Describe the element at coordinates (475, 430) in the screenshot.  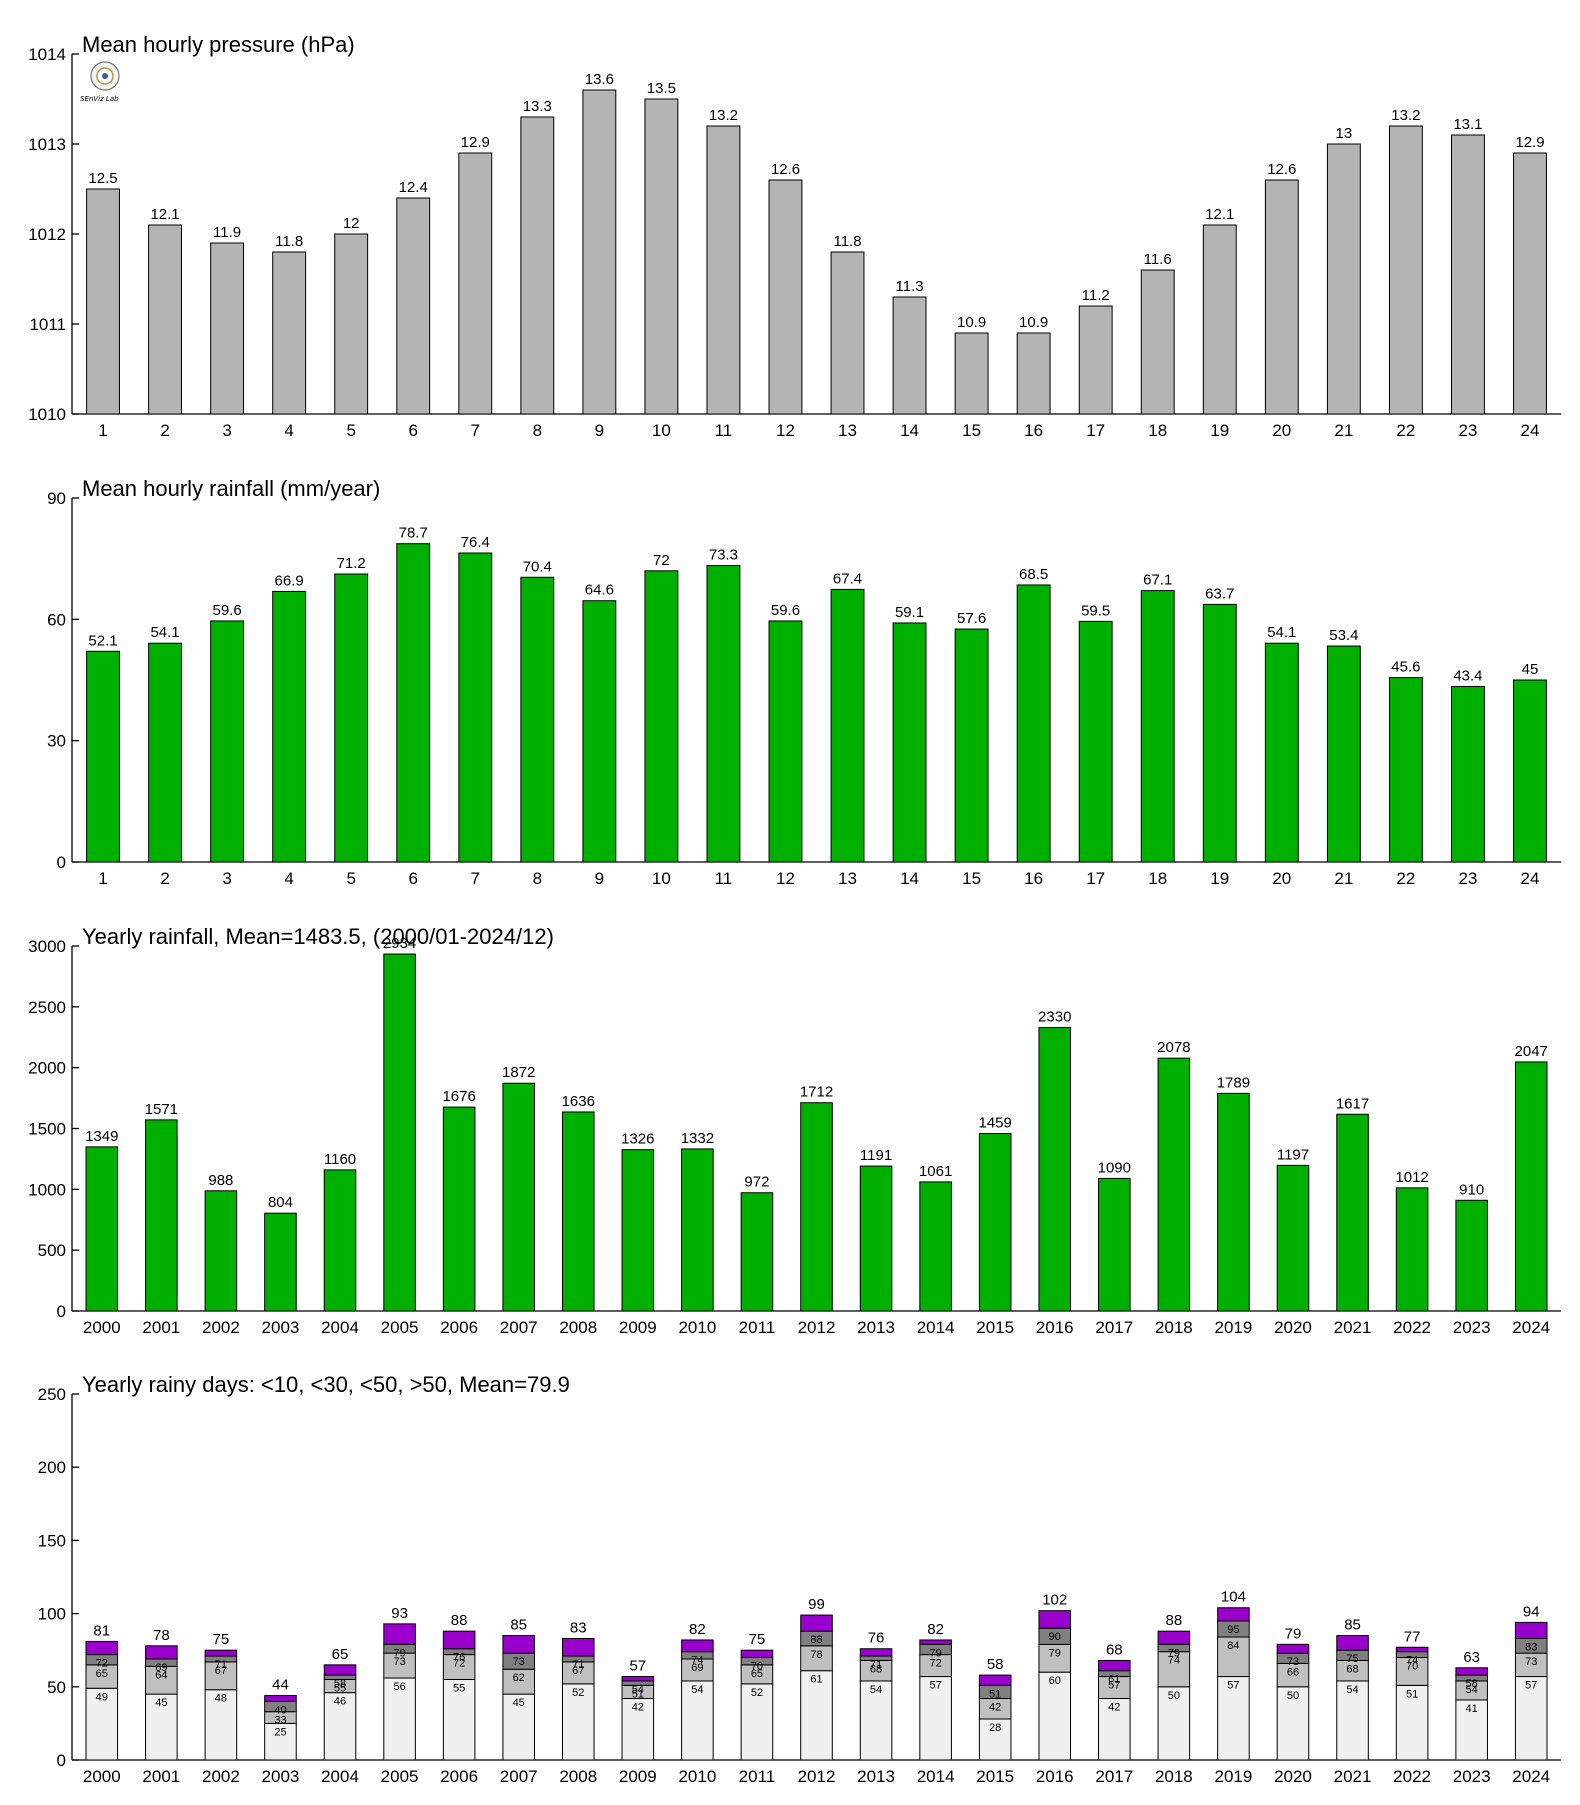
I see `pressure-xtick-label: 7` at that location.